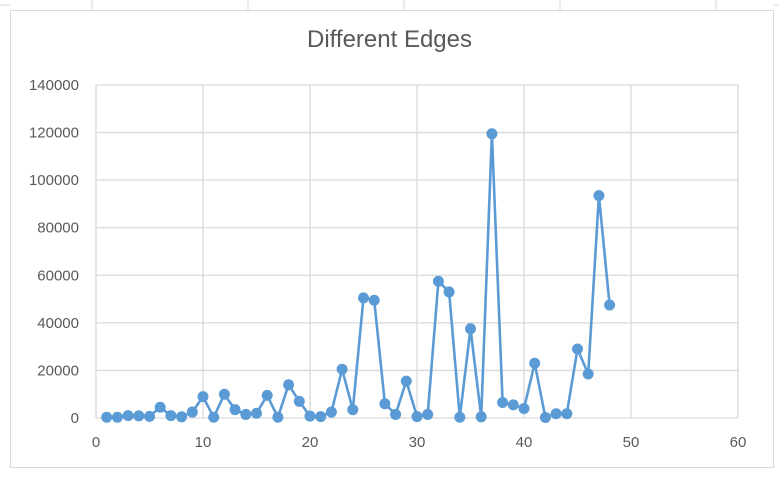  I want to click on y-tick-label: 100000, so click(54, 180).